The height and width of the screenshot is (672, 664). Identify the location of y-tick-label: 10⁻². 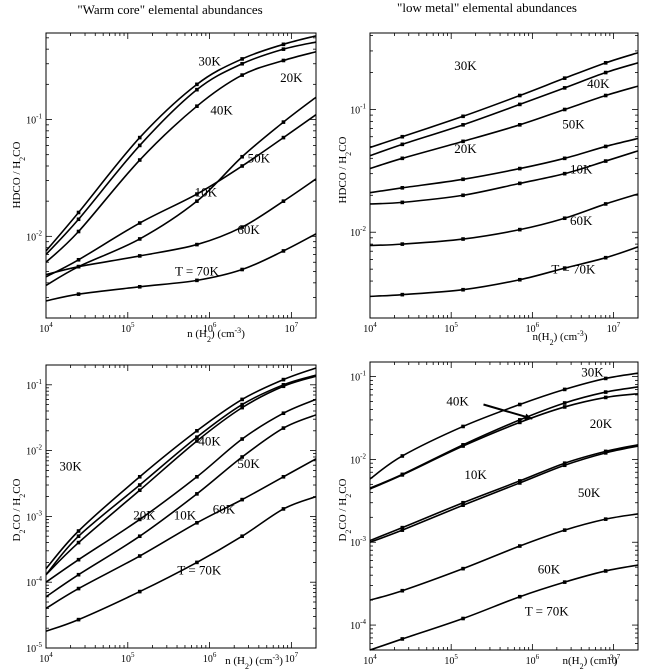
(34, 451).